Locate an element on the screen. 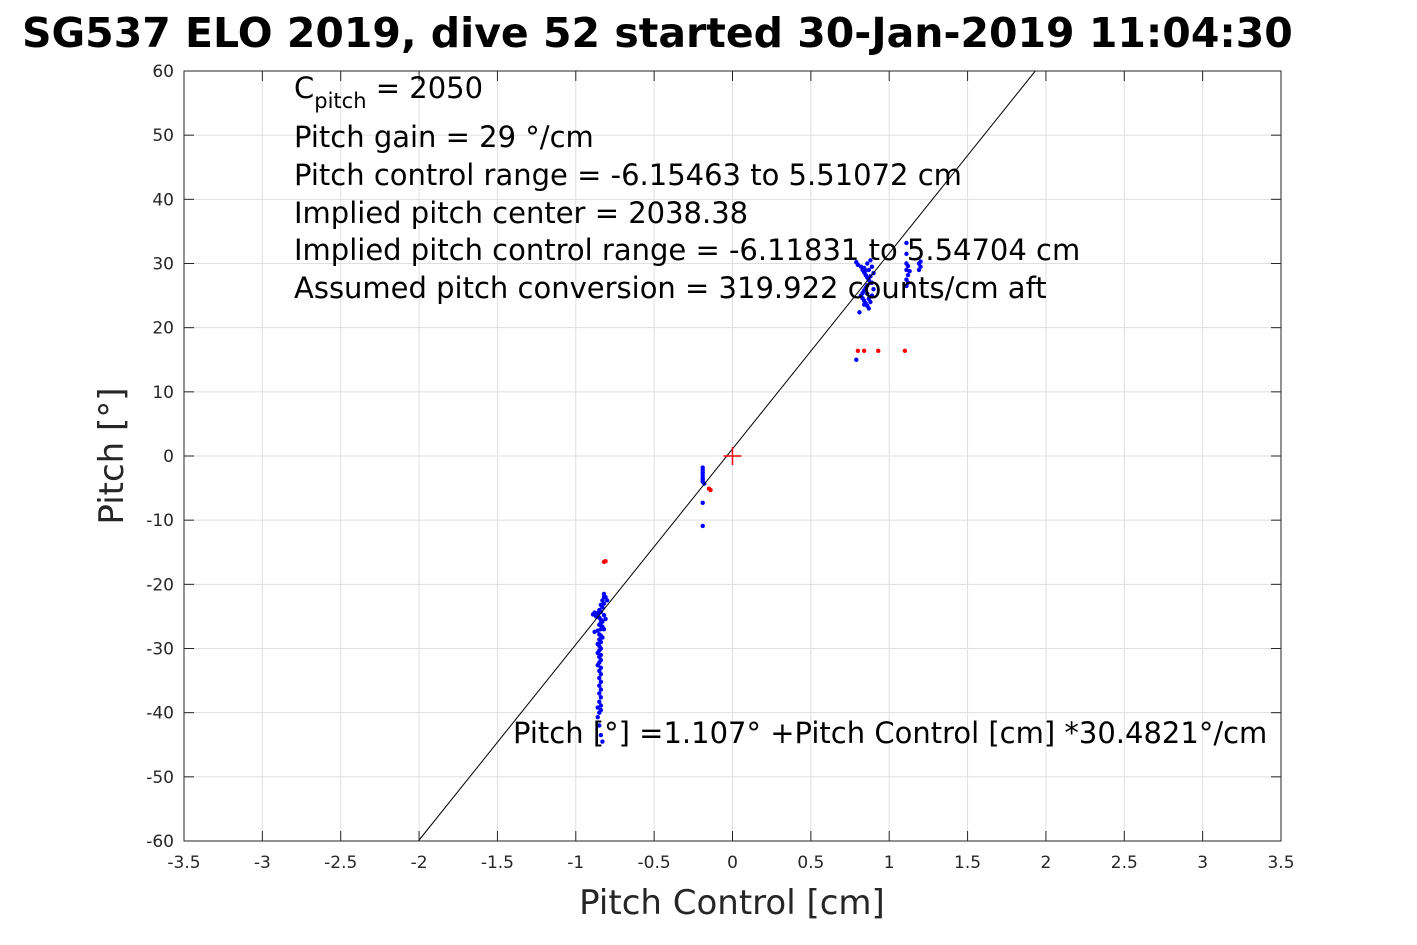  scatter-points is located at coordinates (756, 492).